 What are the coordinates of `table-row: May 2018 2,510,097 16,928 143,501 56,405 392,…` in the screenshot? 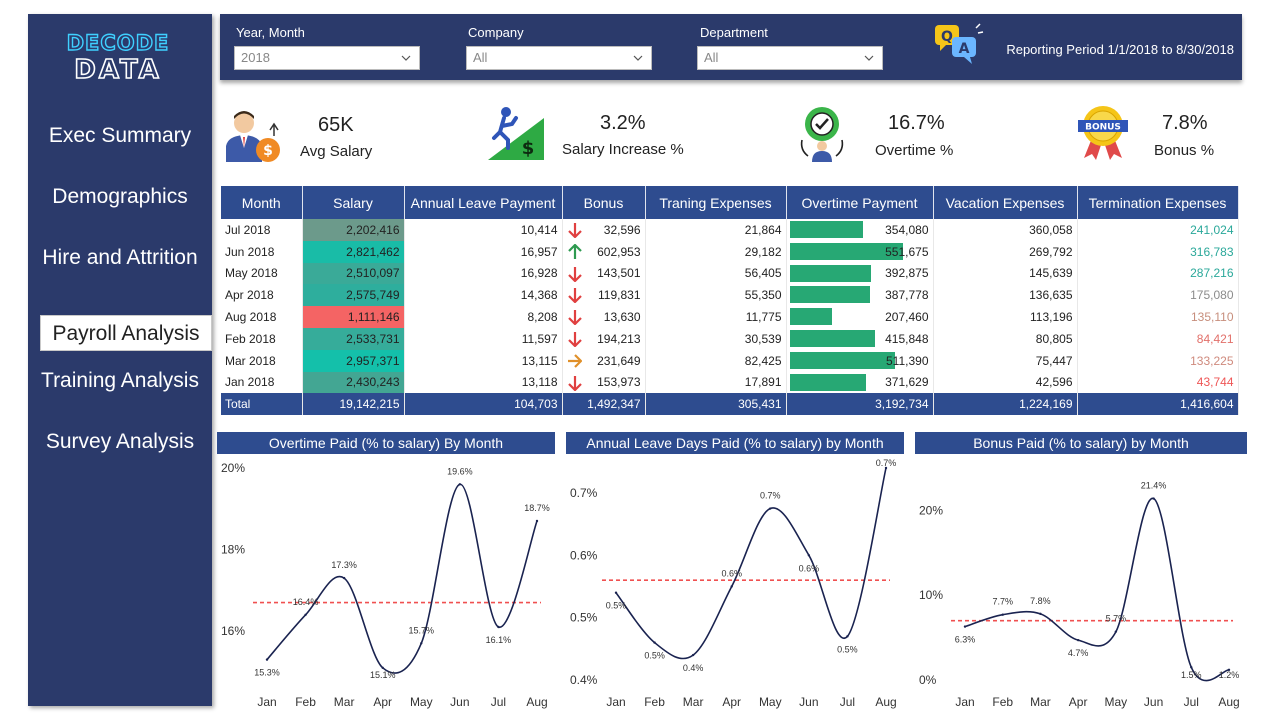 It's located at (730, 273).